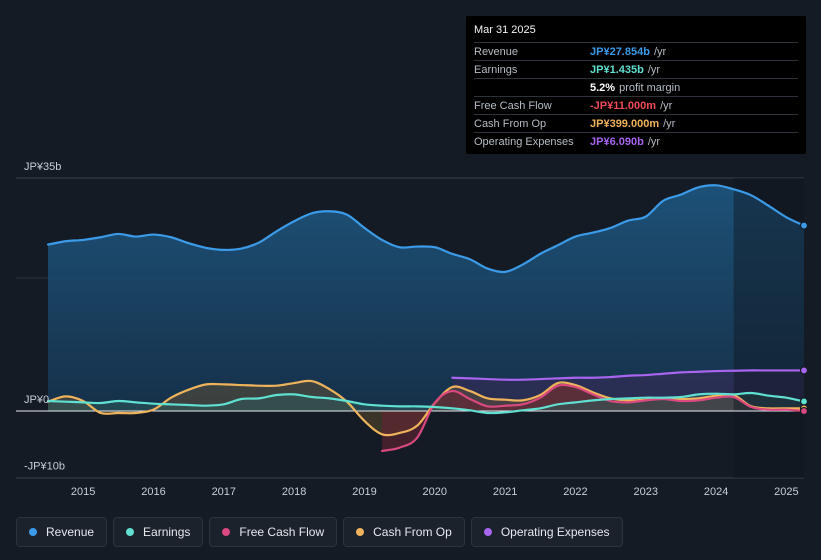  I want to click on legend-label: Free Cash Flow, so click(282, 532).